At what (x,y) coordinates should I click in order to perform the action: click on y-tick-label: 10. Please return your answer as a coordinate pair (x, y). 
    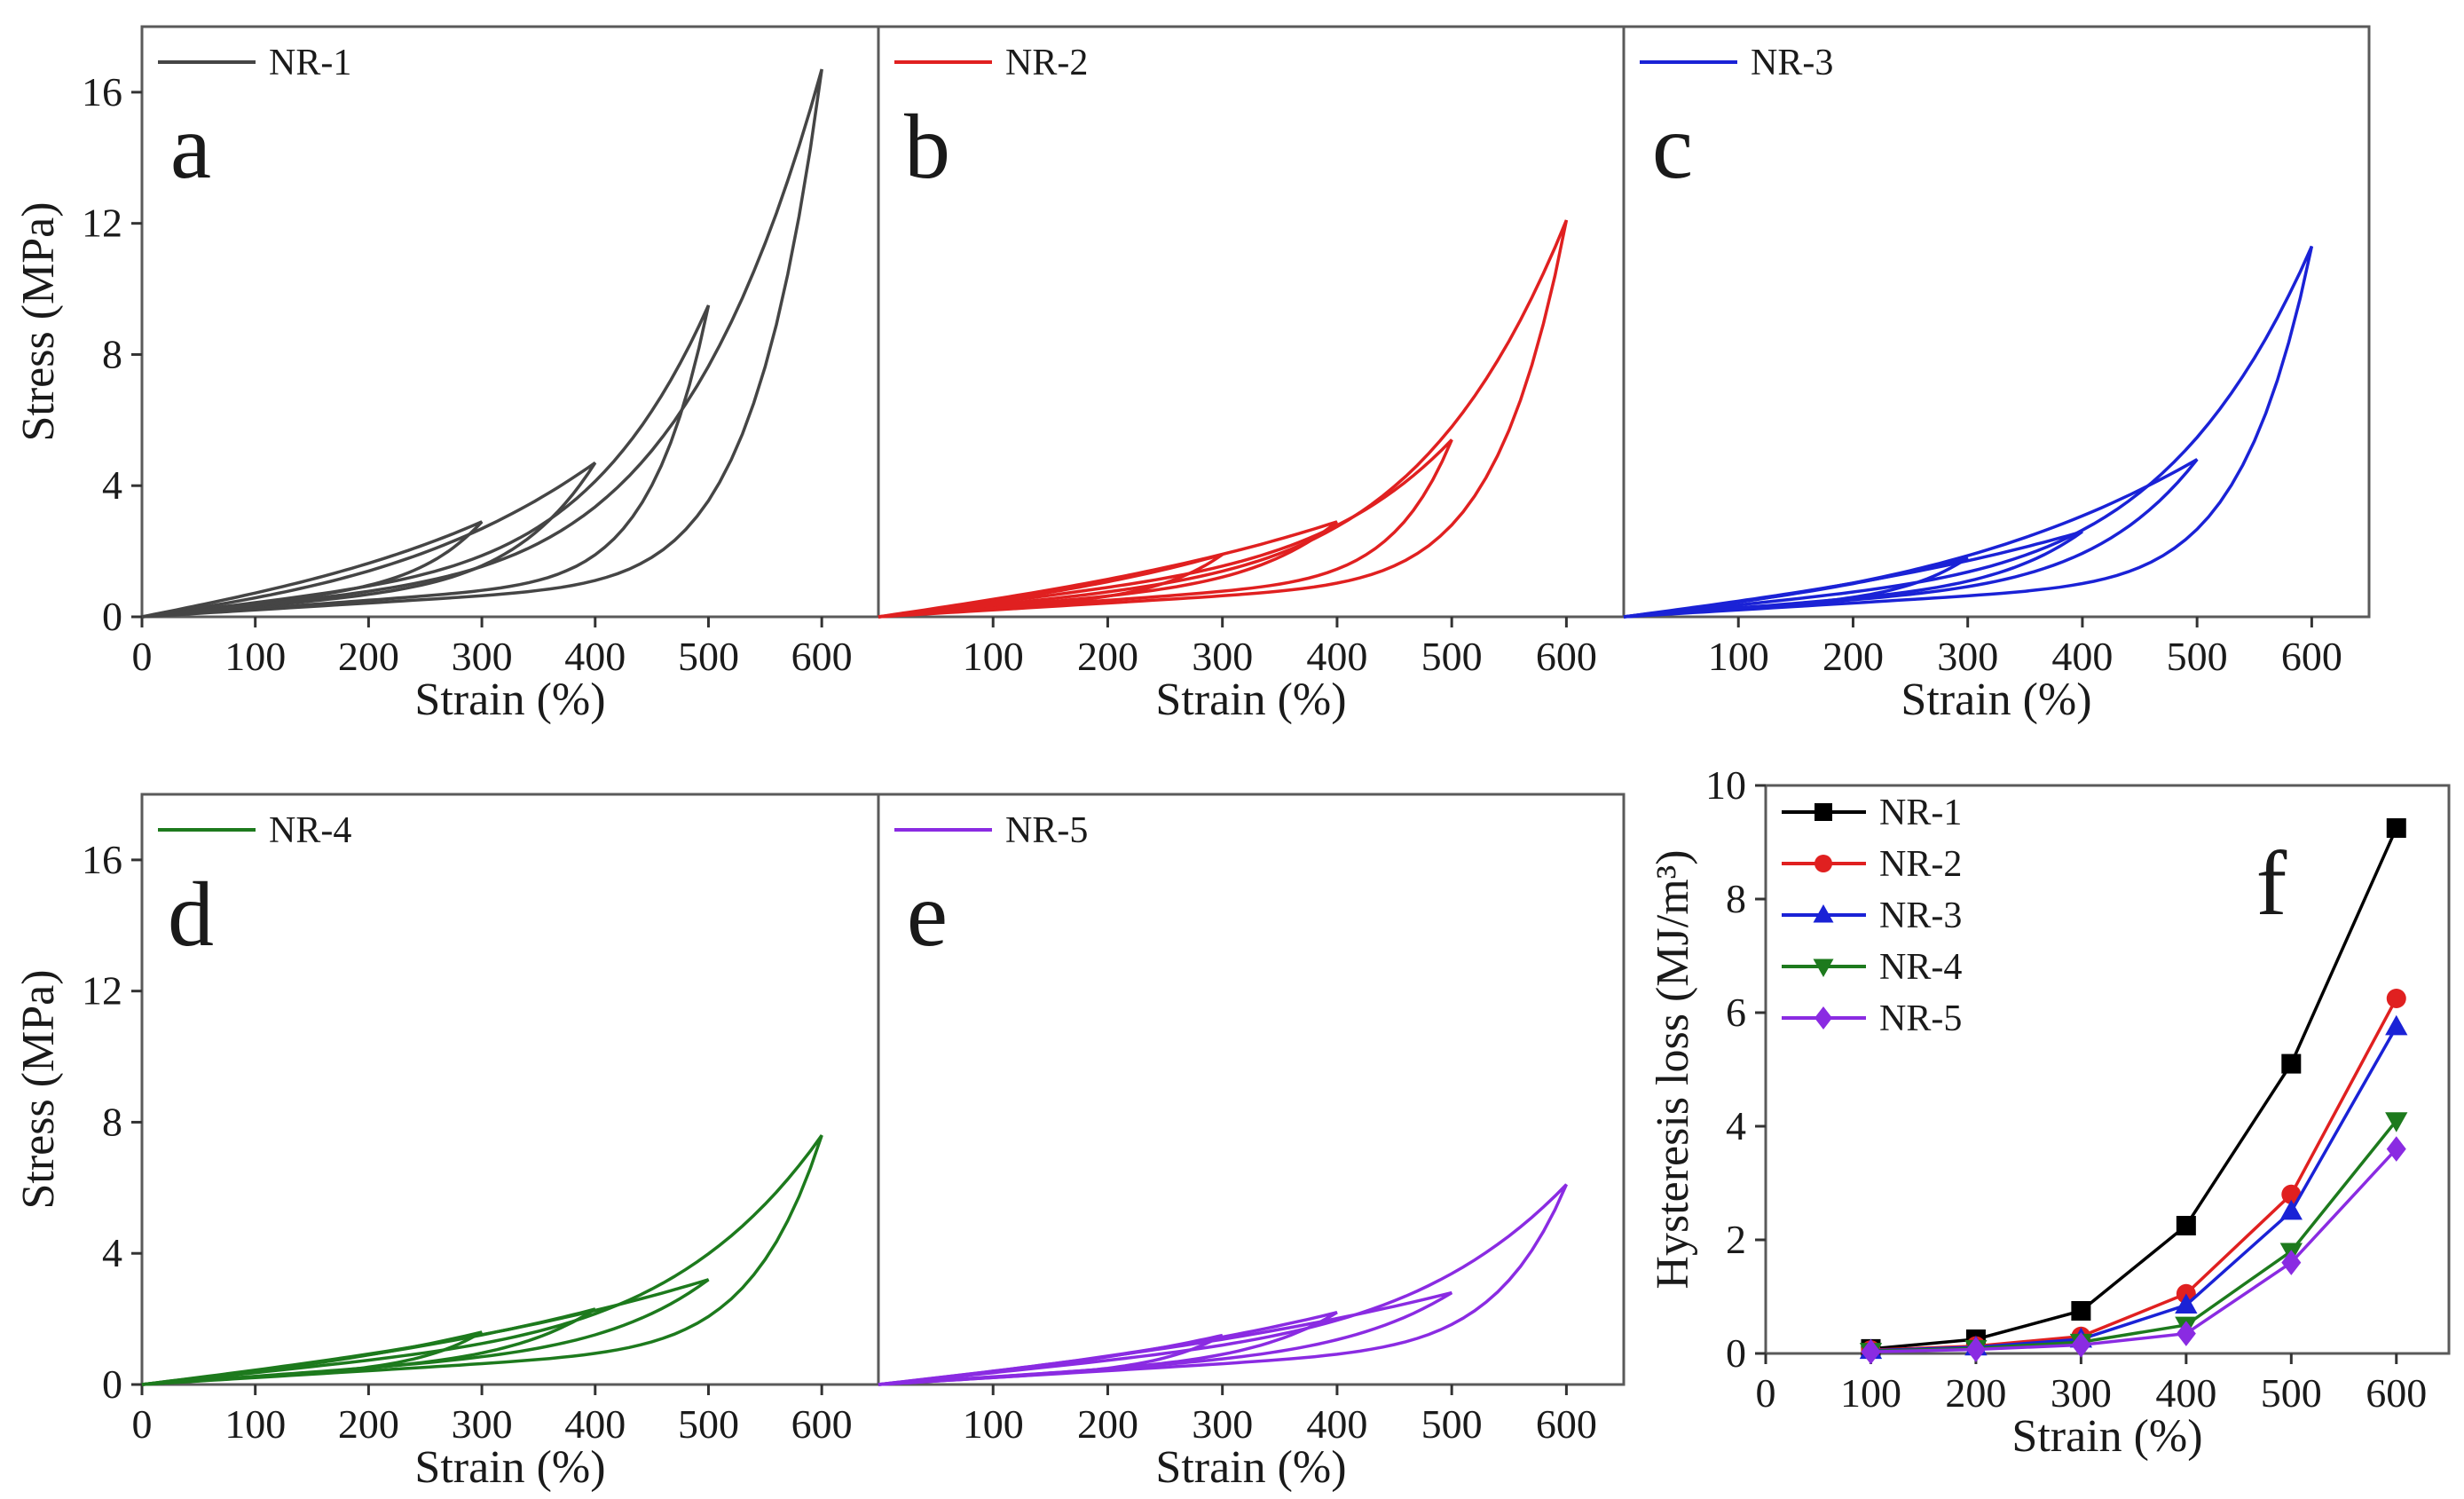
    Looking at the image, I should click on (1725, 785).